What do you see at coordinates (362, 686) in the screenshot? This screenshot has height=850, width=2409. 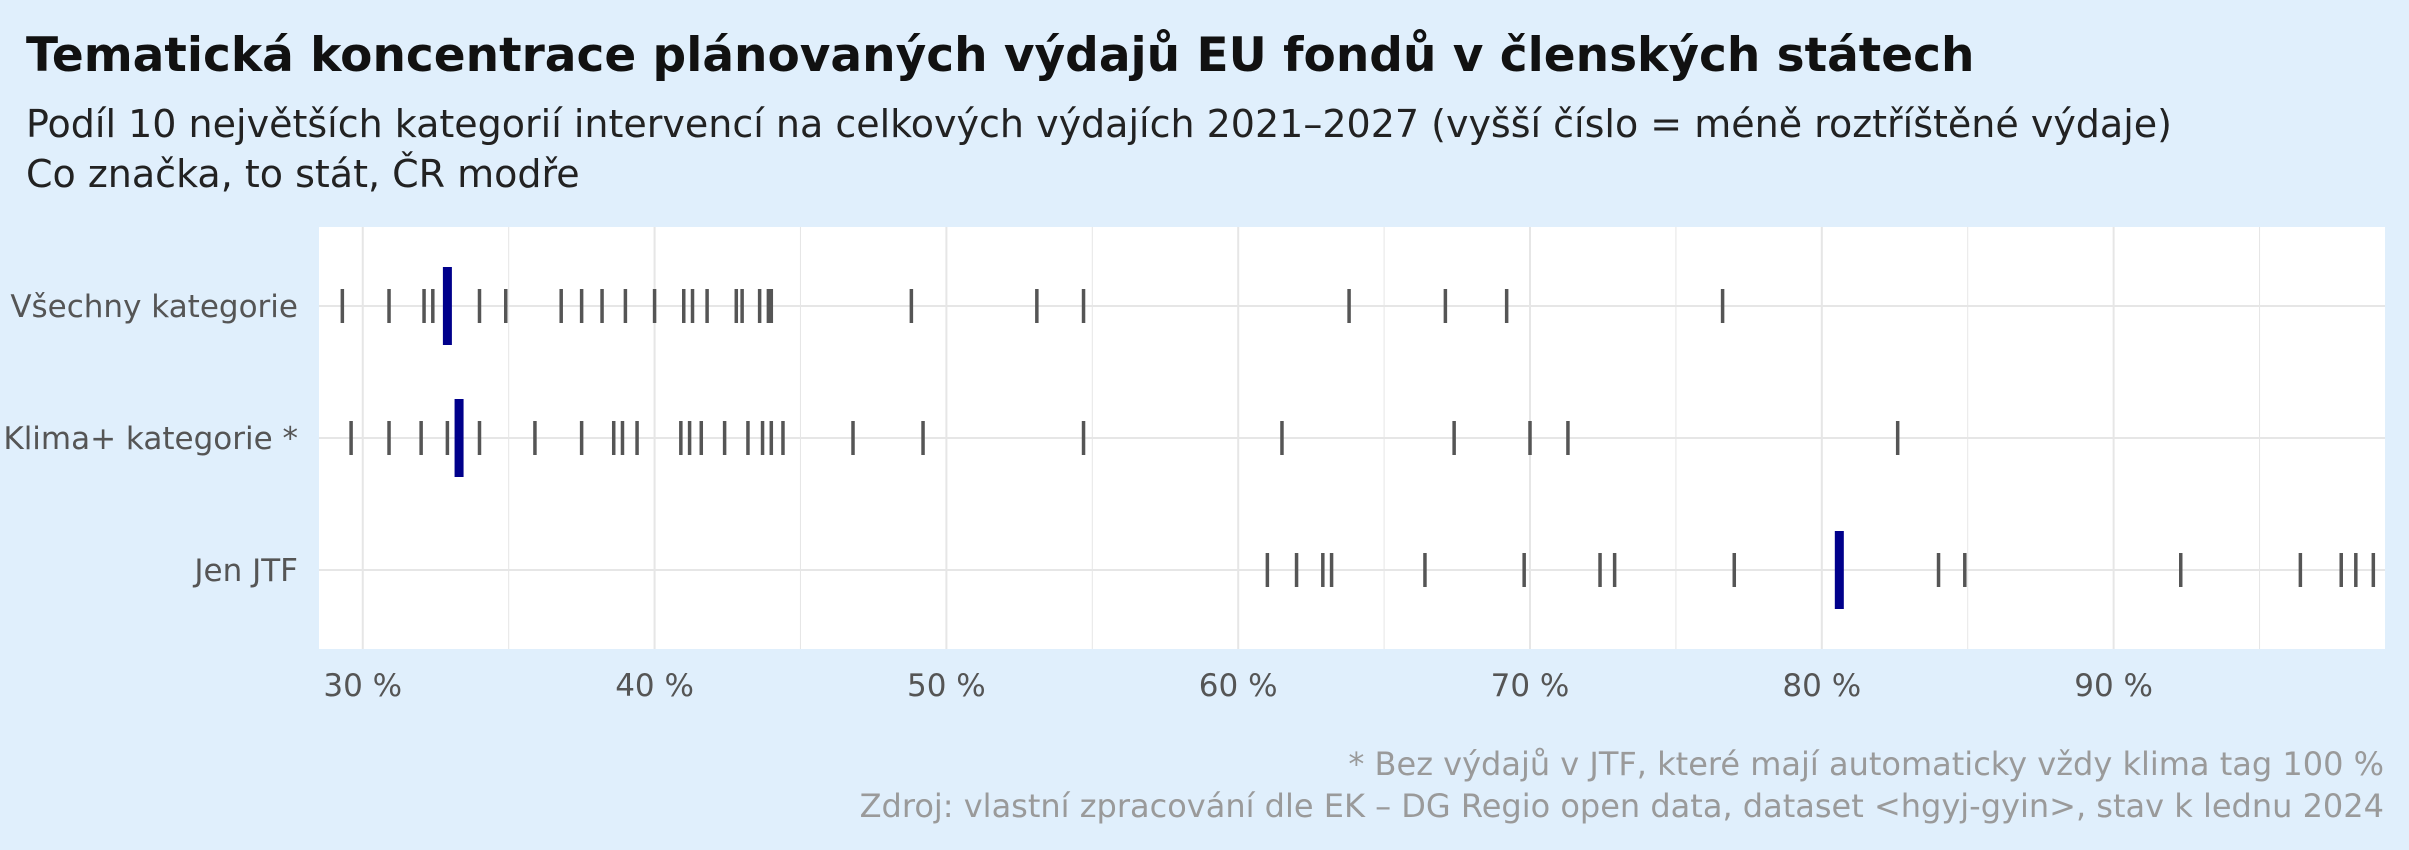 I see `x-tick-label: 30 %` at bounding box center [362, 686].